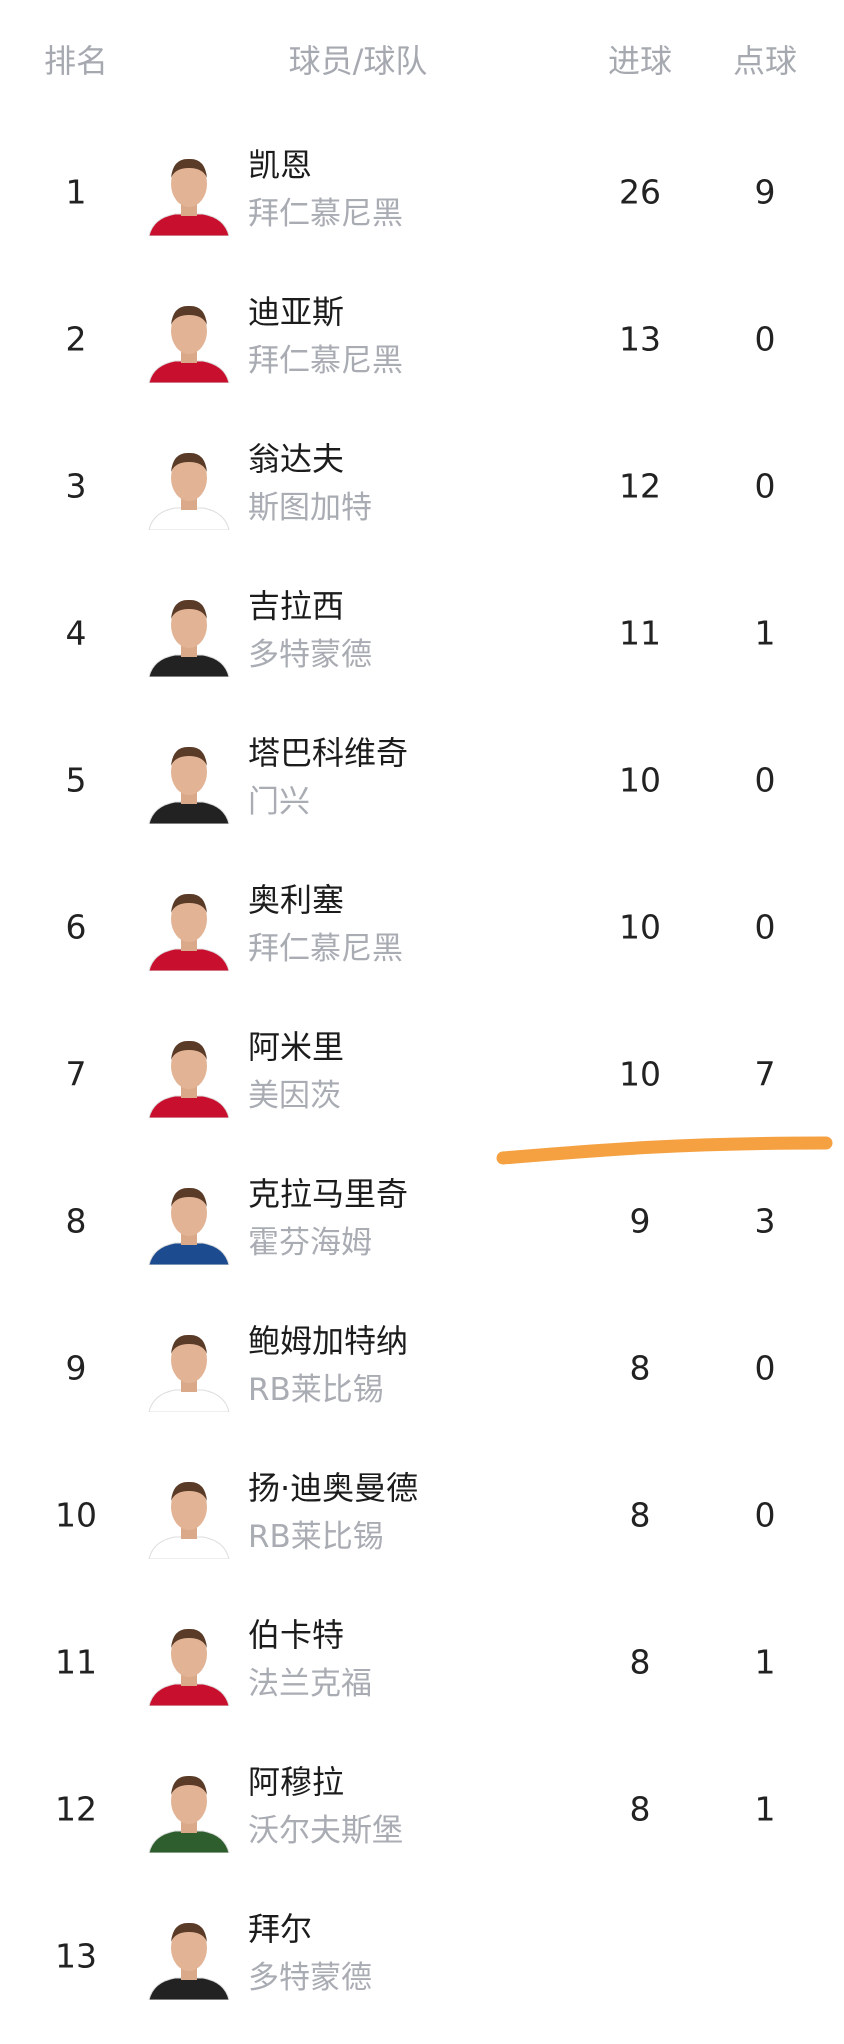  I want to click on team-name: 法兰克福, so click(310, 1684).